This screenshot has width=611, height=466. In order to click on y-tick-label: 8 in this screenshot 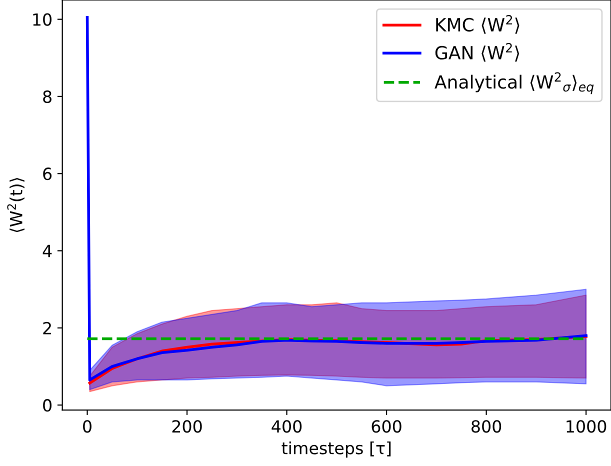, I will do `click(47, 97)`.